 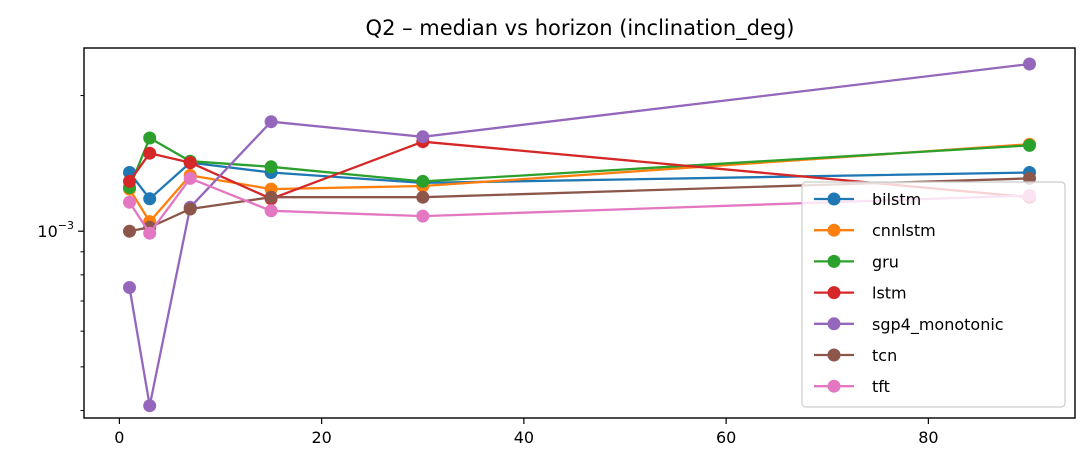 What do you see at coordinates (881, 386) in the screenshot?
I see `legend-label-tft: tft` at bounding box center [881, 386].